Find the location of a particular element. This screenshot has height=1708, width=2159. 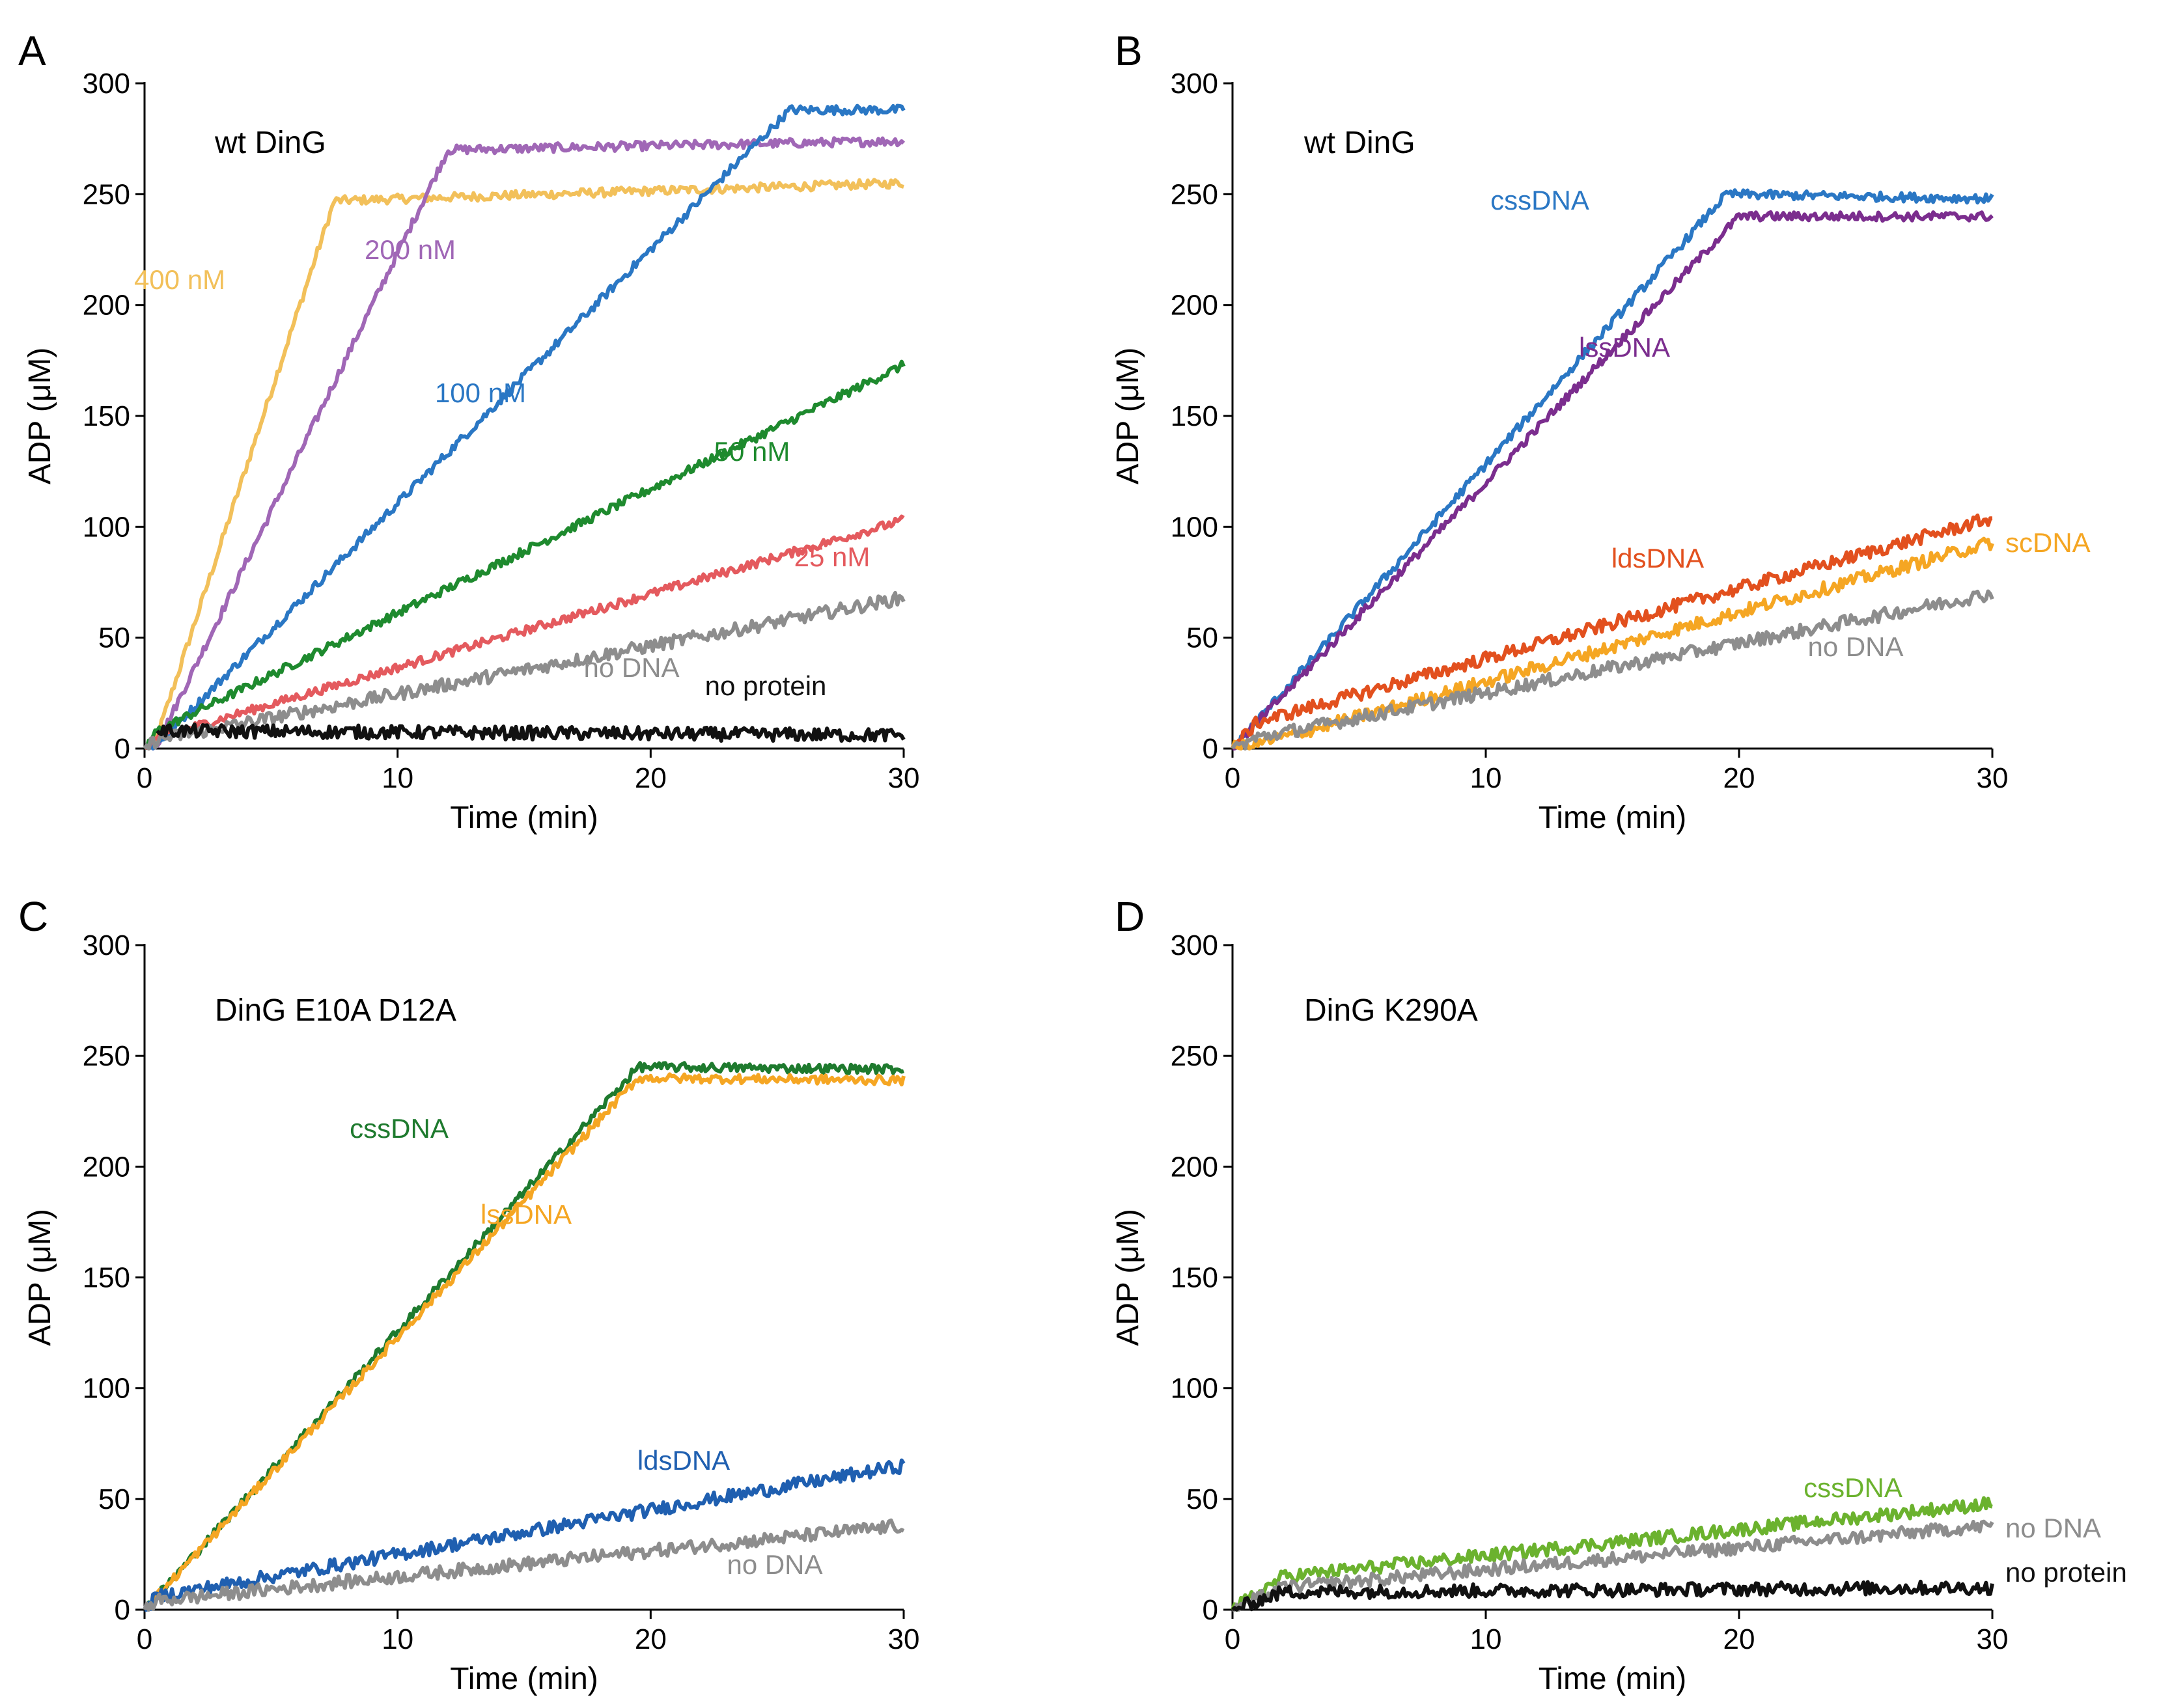

panel-letter: D is located at coordinates (1130, 916).